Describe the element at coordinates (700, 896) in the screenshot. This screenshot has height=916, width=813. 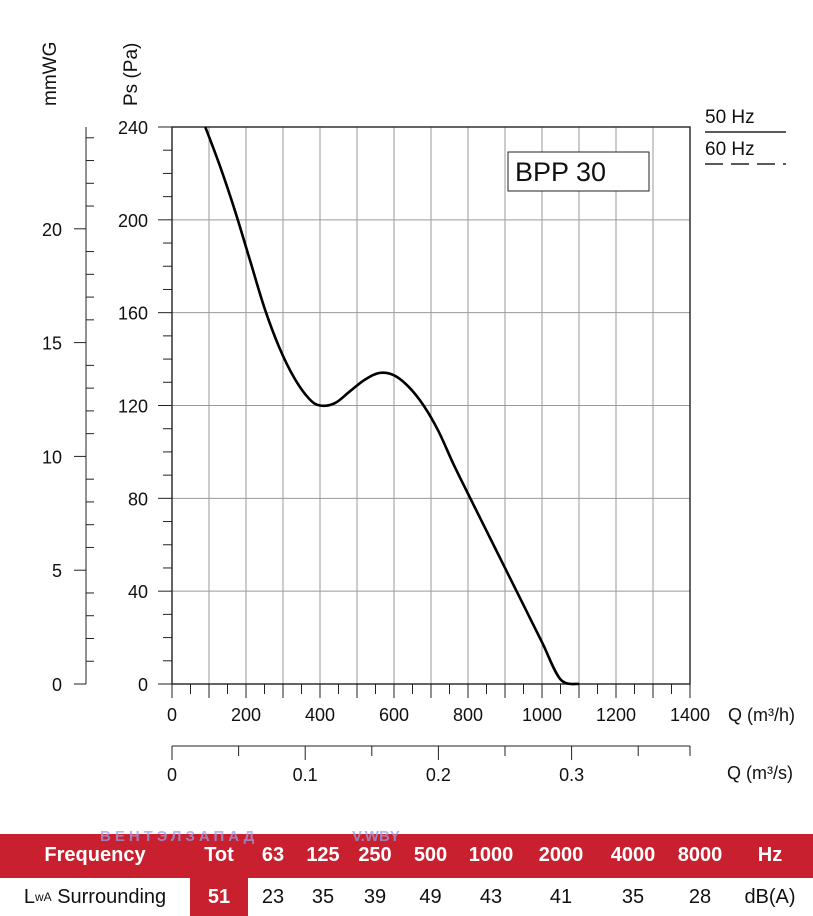
I see `sound-value-cell: 28` at that location.